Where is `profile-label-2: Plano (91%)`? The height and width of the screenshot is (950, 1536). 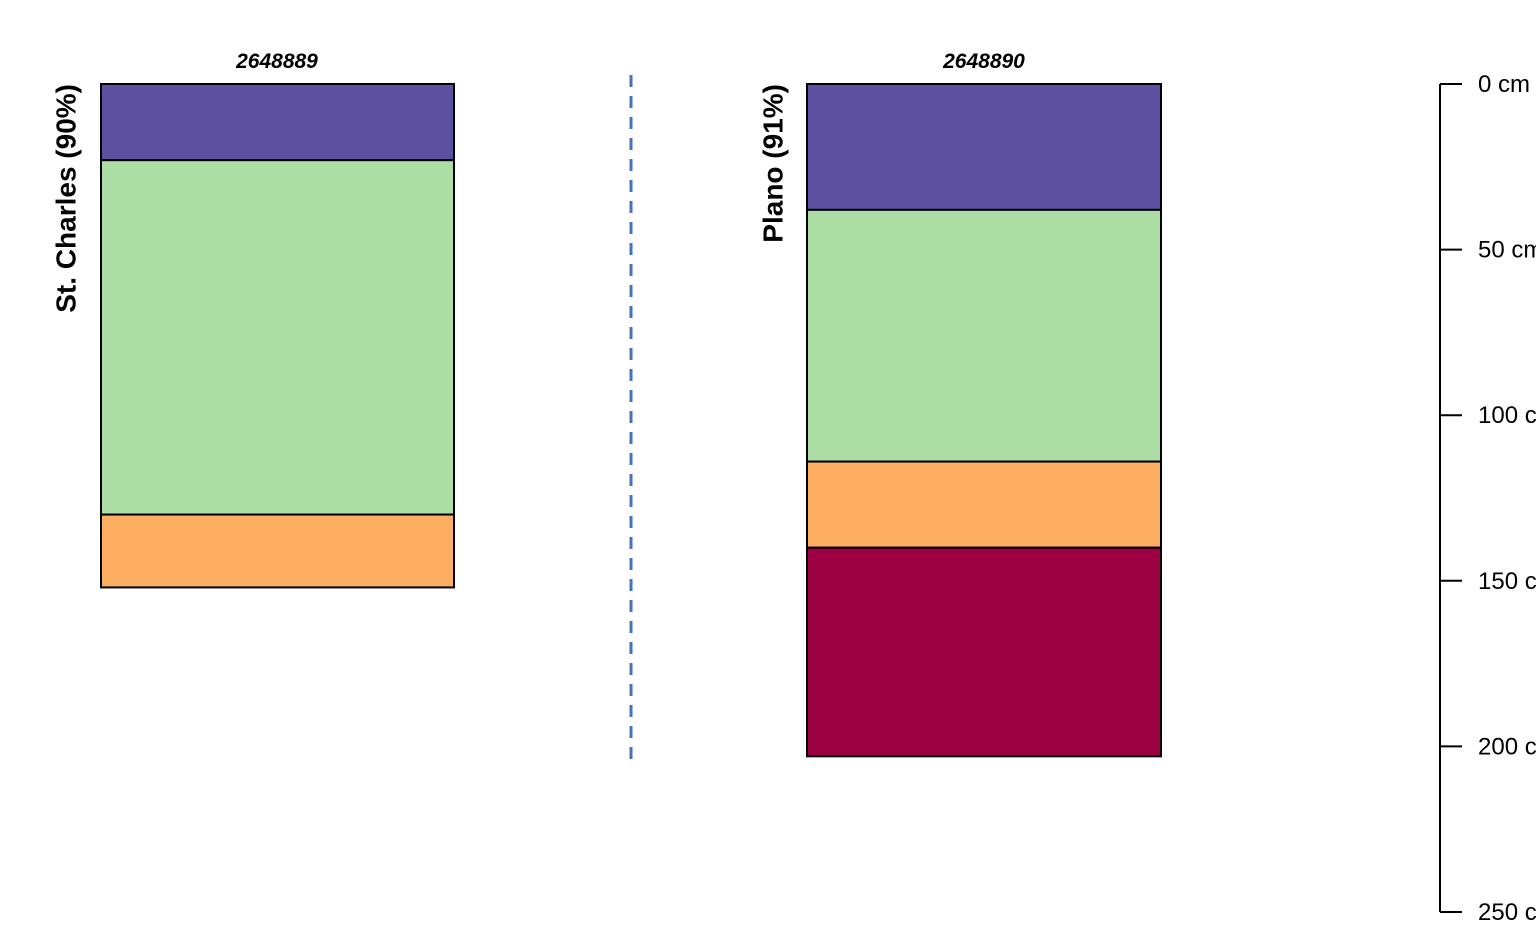 profile-label-2: Plano (91%) is located at coordinates (772, 163).